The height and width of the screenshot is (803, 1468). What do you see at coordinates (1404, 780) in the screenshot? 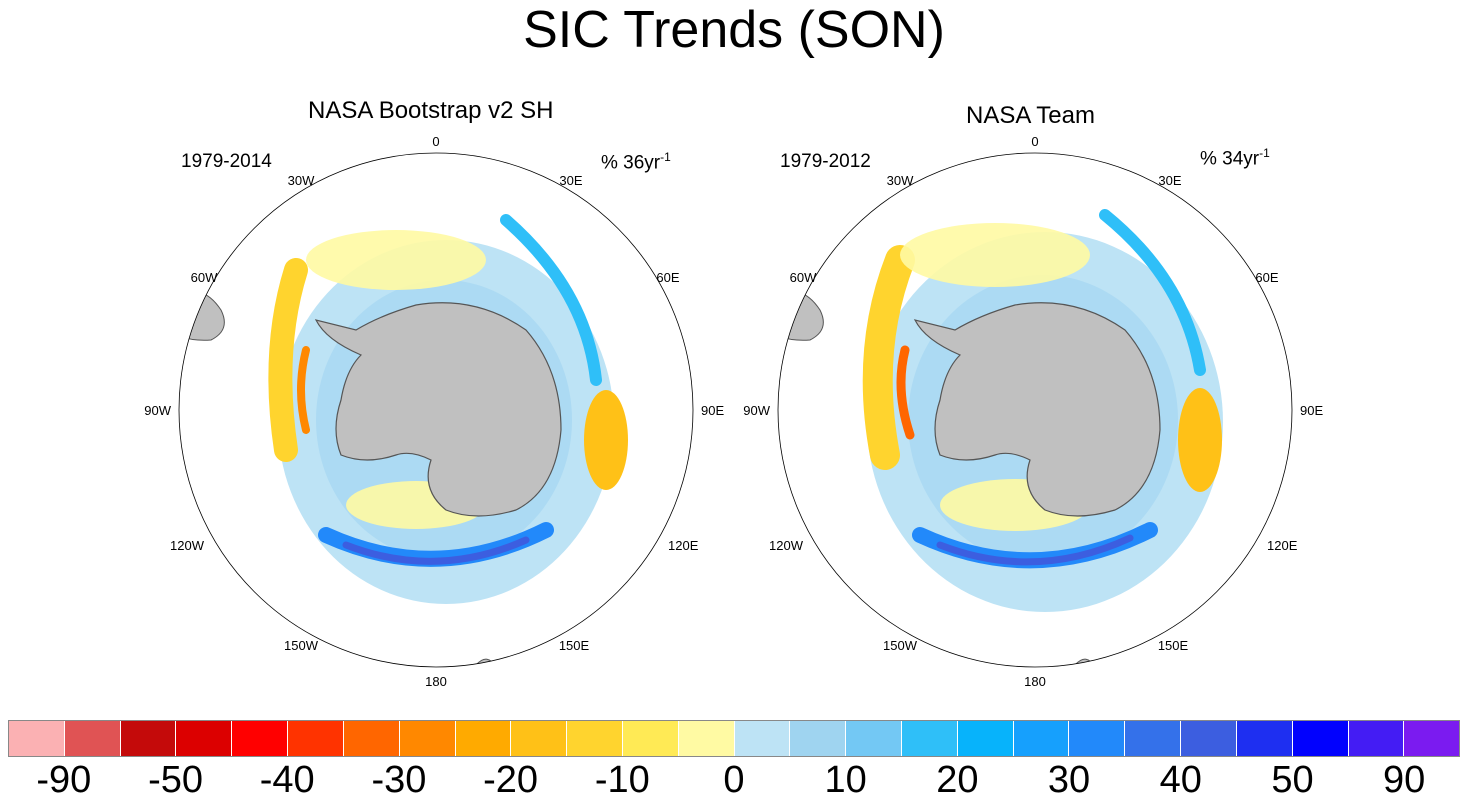
I see `colorbar-tick-label: 90` at bounding box center [1404, 780].